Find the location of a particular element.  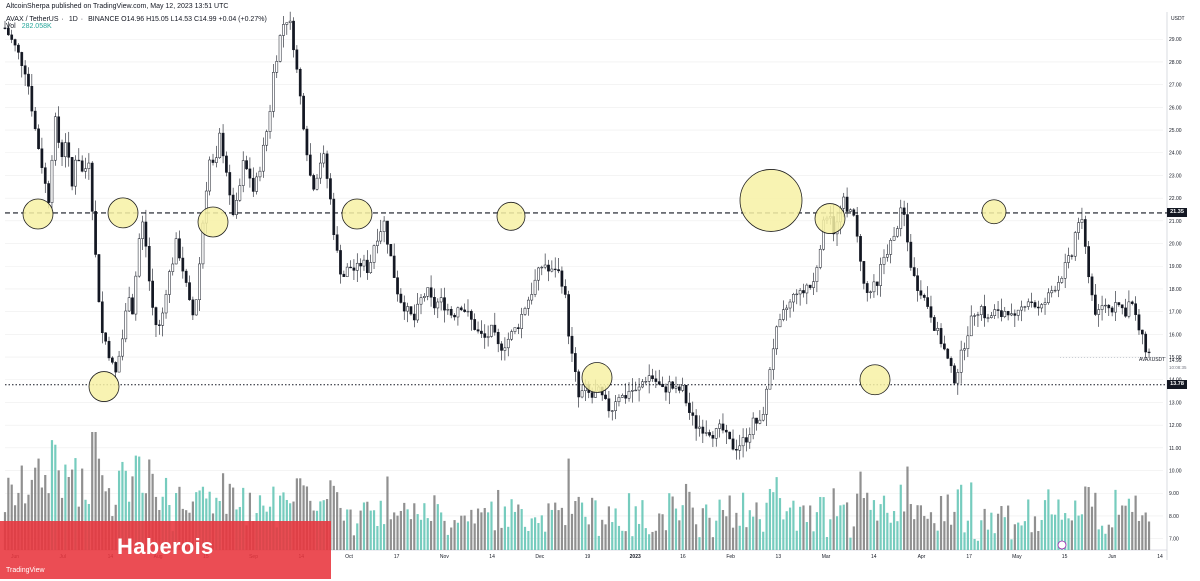

legend-volume-label: Vol is located at coordinates (11, 26).